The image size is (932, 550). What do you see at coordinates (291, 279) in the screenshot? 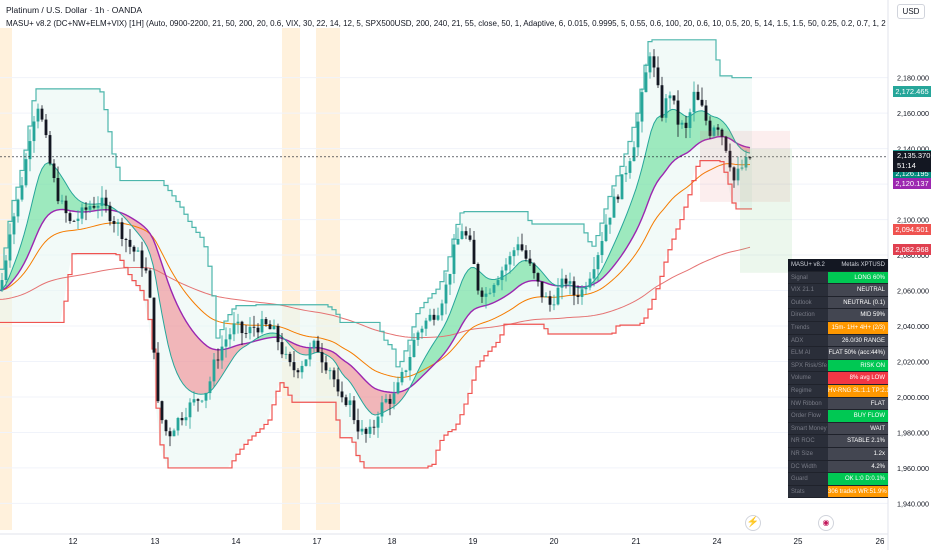
I see `session-highlight` at bounding box center [291, 279].